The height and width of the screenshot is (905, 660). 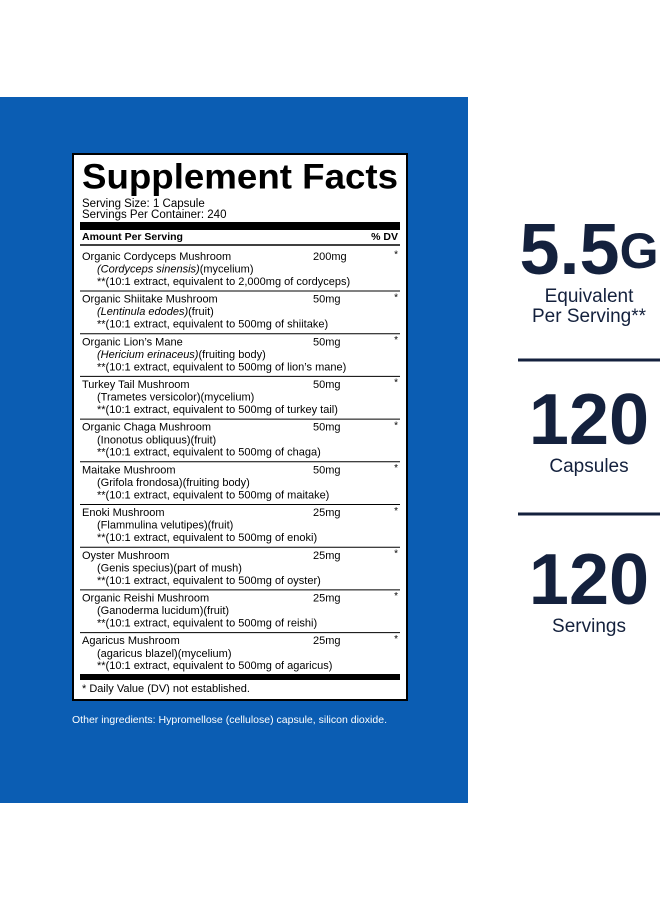 What do you see at coordinates (570, 250) in the screenshot?
I see `stat-number: 5.5` at bounding box center [570, 250].